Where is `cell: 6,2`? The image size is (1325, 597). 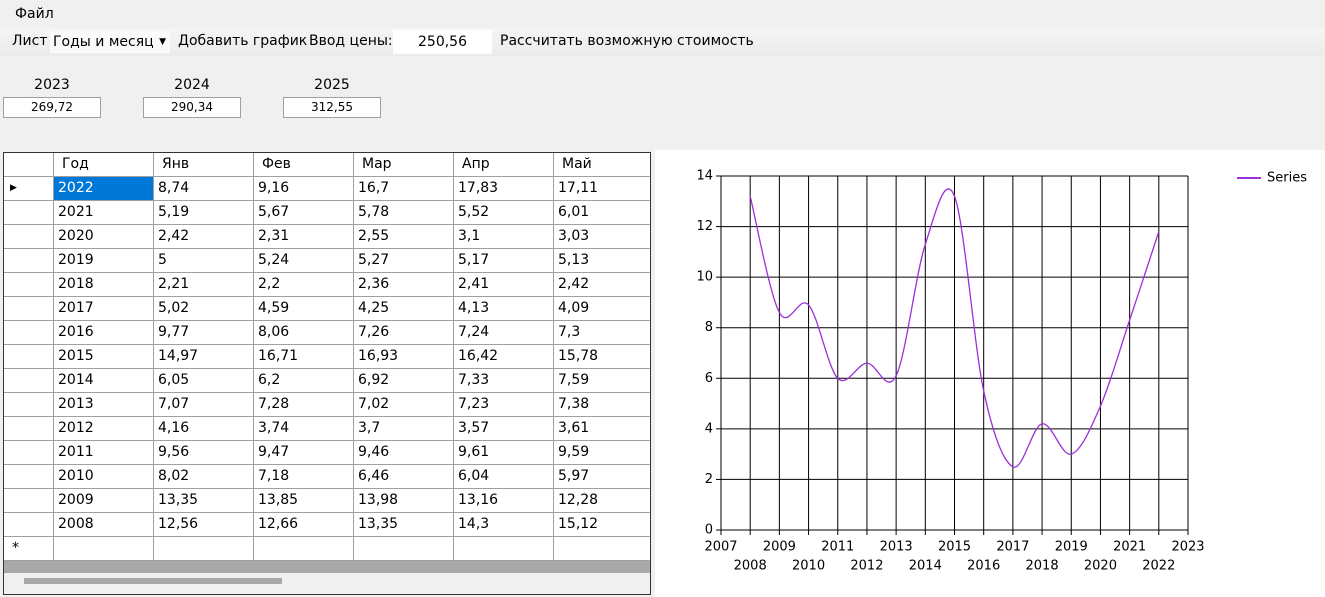
cell: 6,2 is located at coordinates (304, 381).